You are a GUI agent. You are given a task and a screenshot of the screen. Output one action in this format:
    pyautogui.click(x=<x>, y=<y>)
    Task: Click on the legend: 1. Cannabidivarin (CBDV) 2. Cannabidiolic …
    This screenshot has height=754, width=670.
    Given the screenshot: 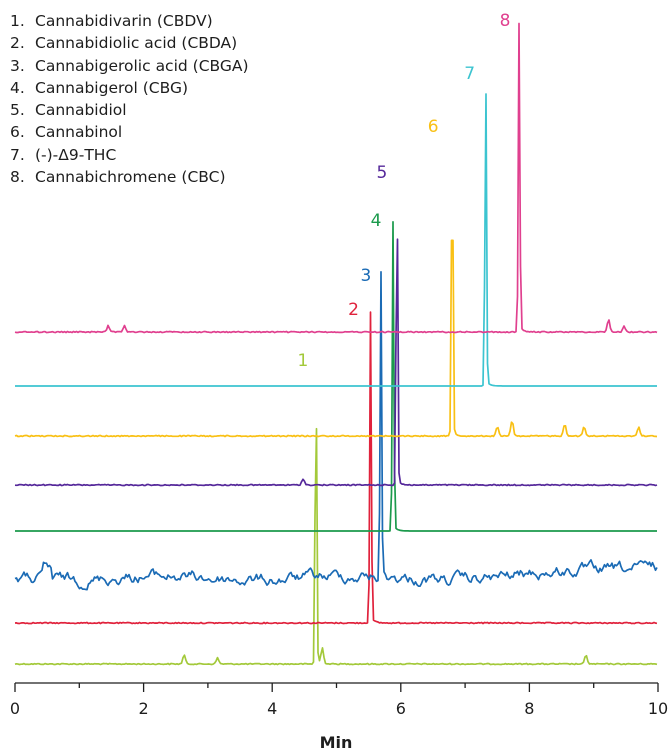 What is the action you would take?
    pyautogui.click(x=129, y=99)
    